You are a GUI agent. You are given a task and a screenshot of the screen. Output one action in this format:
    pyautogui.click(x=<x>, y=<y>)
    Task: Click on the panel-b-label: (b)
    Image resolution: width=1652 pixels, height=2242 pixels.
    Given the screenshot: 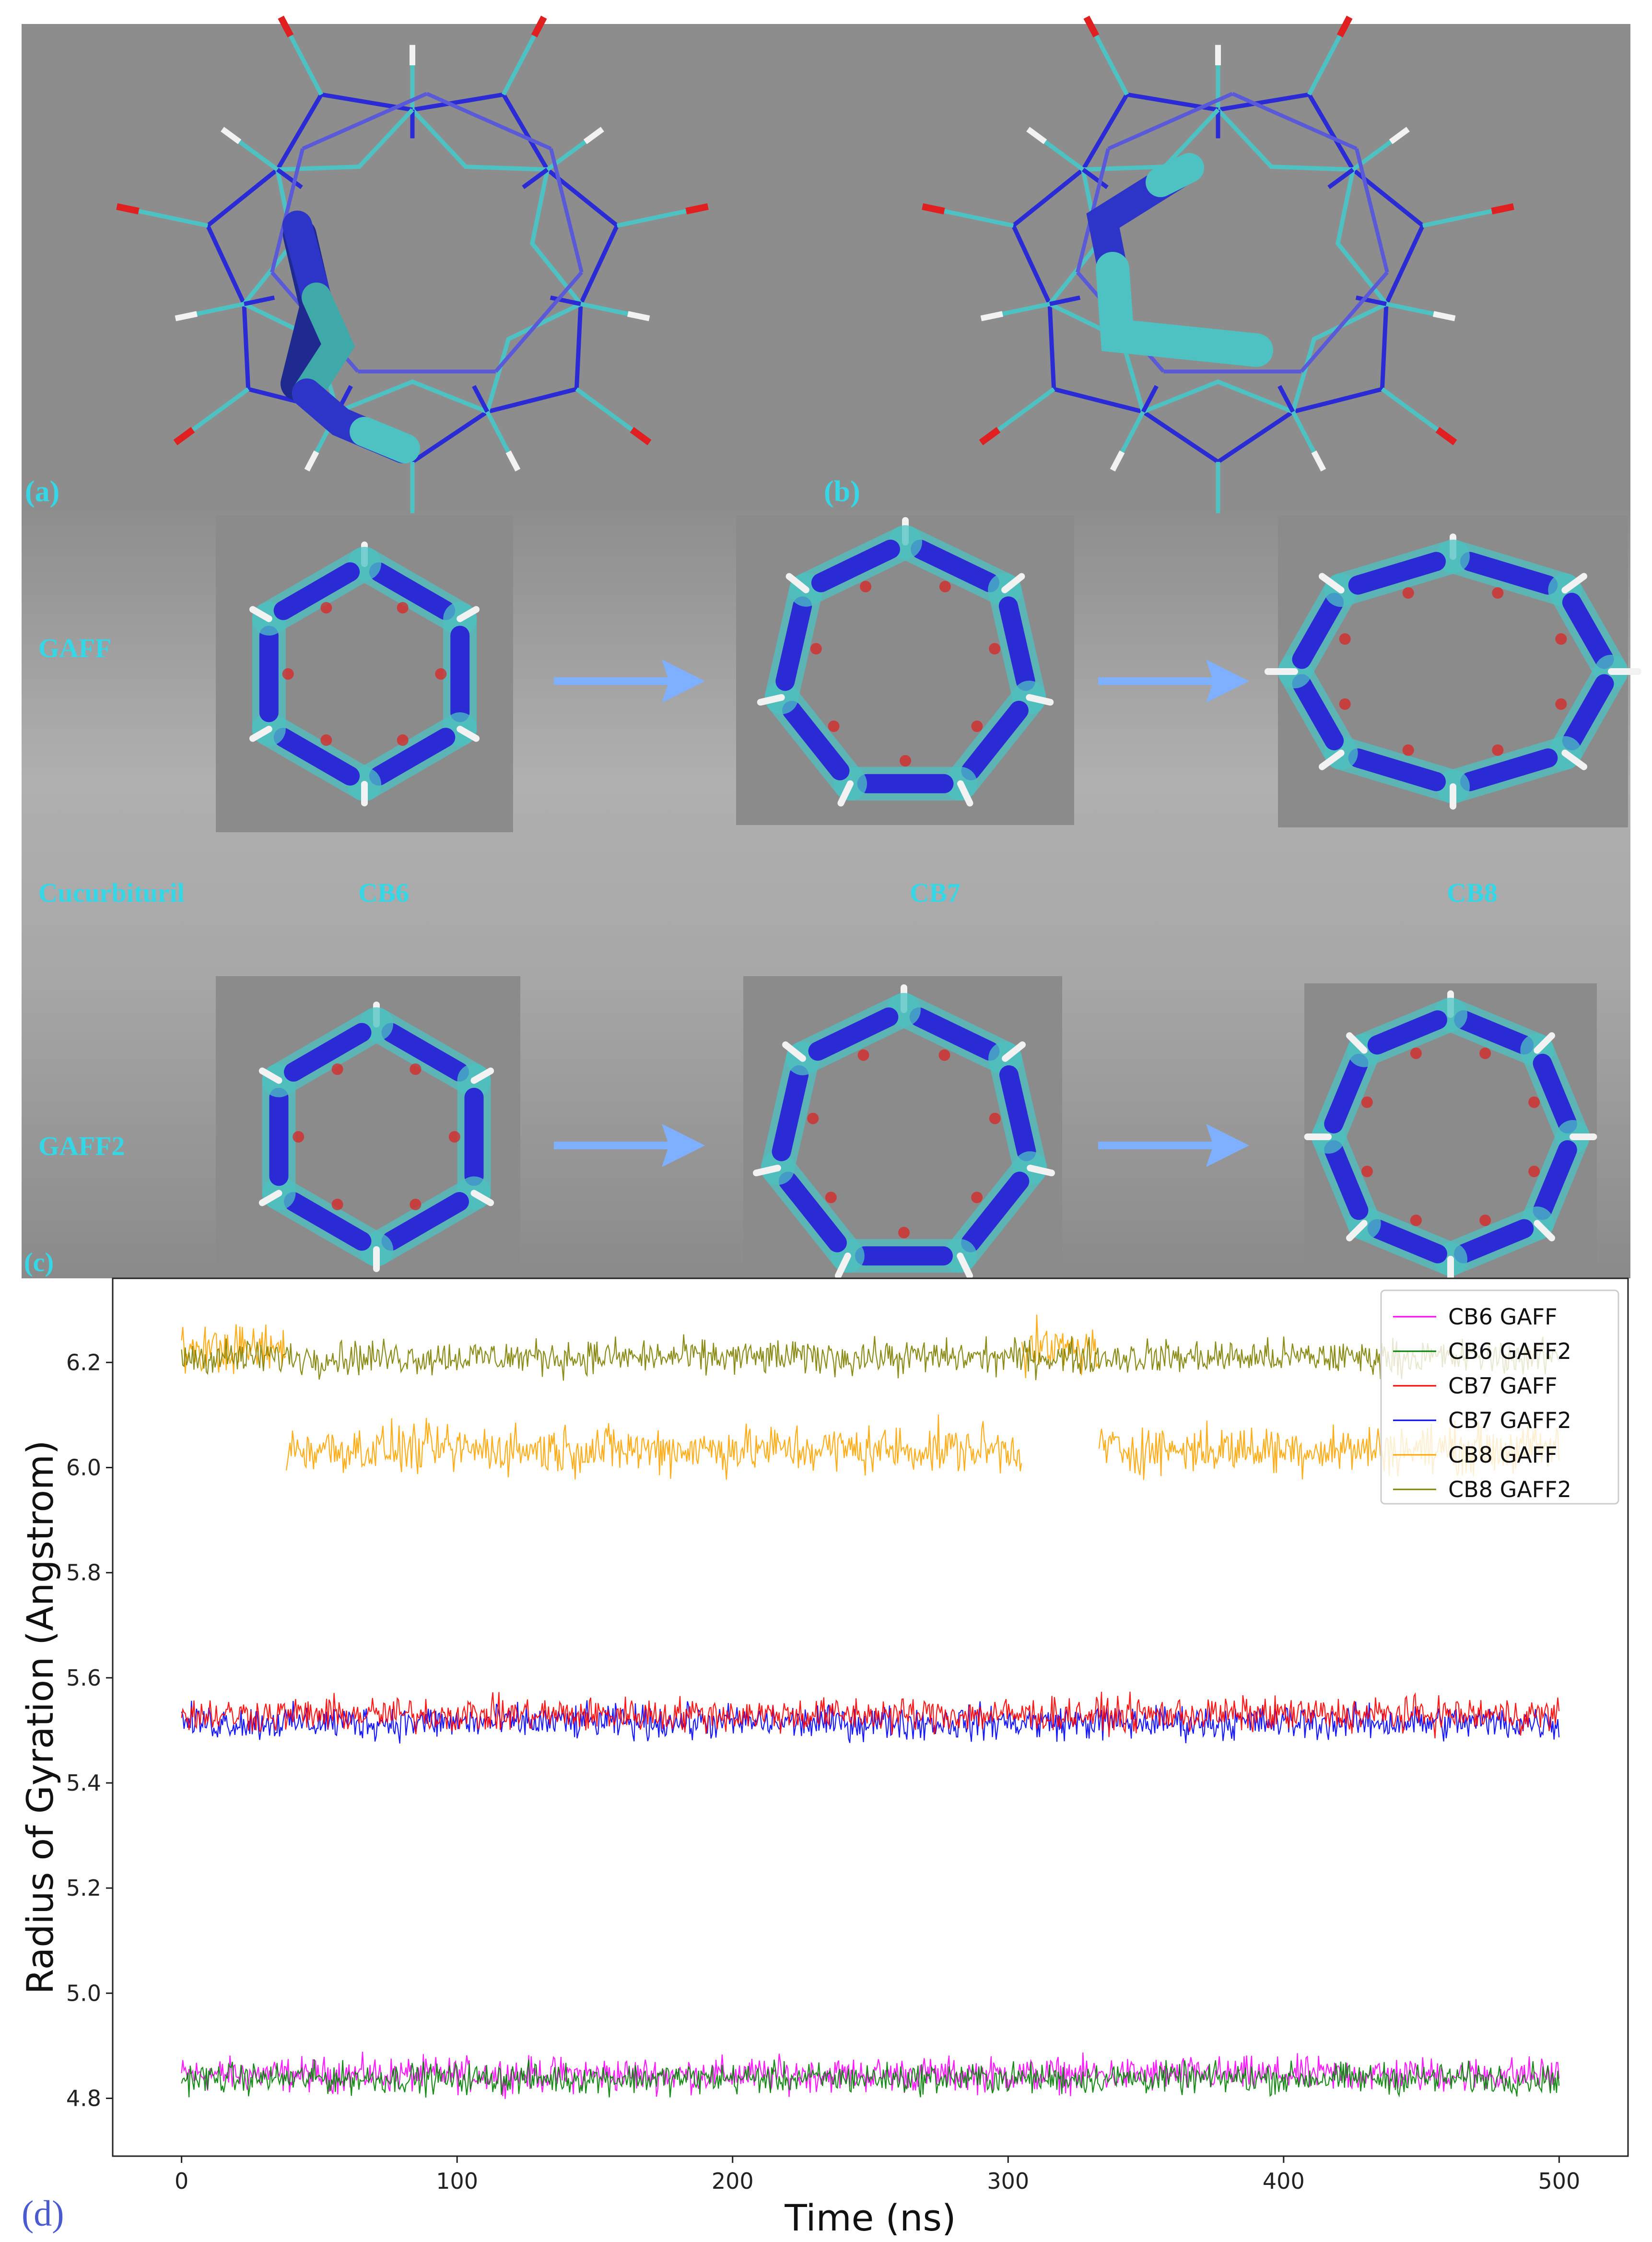 What is the action you would take?
    pyautogui.click(x=842, y=492)
    